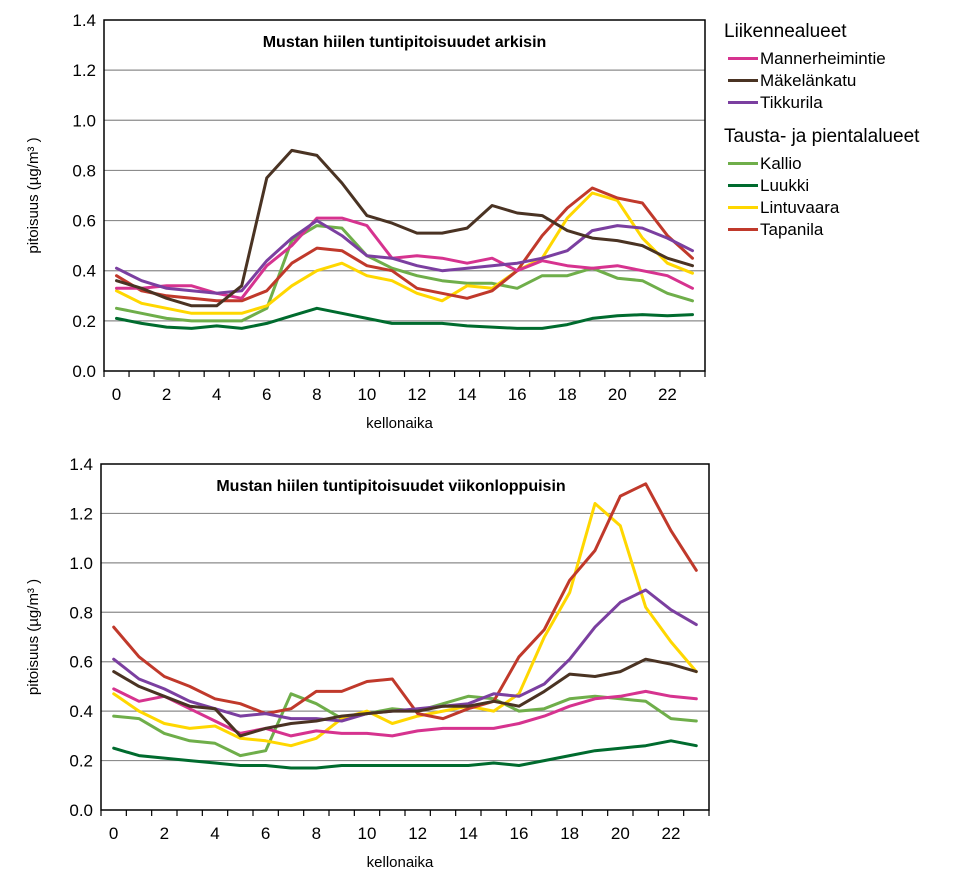 The height and width of the screenshot is (891, 961). Describe the element at coordinates (791, 102) in the screenshot. I see `legend-label: Tikkurila` at that location.